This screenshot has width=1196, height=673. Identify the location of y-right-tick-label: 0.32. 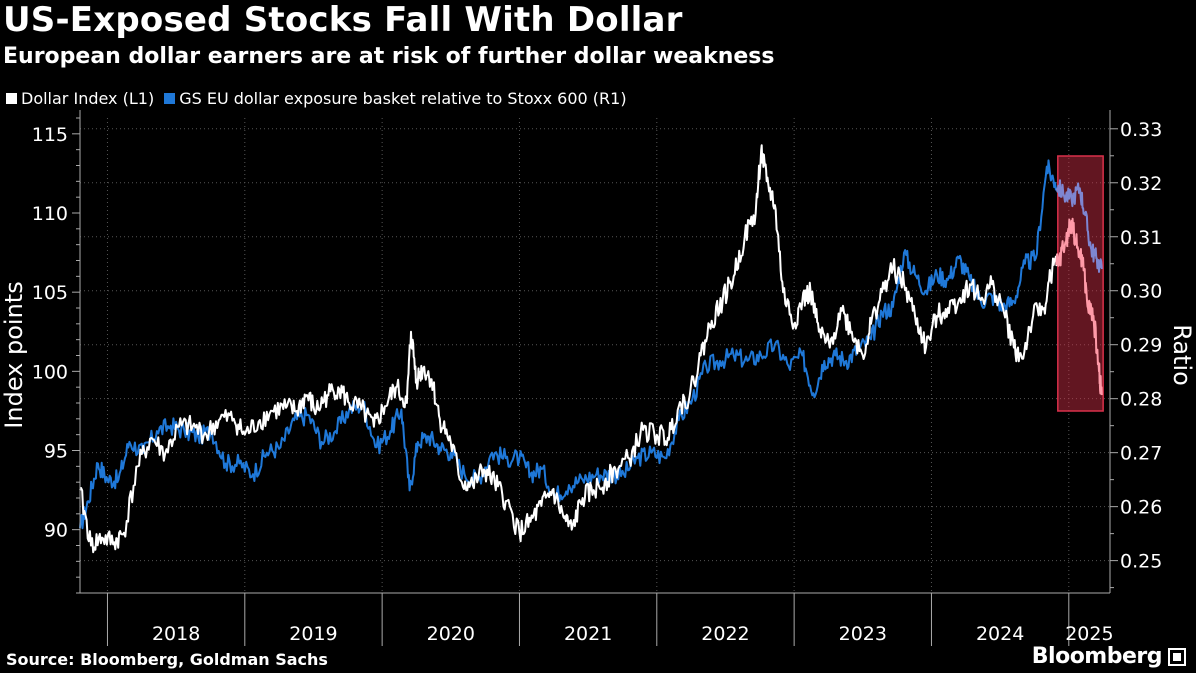
(1141, 184).